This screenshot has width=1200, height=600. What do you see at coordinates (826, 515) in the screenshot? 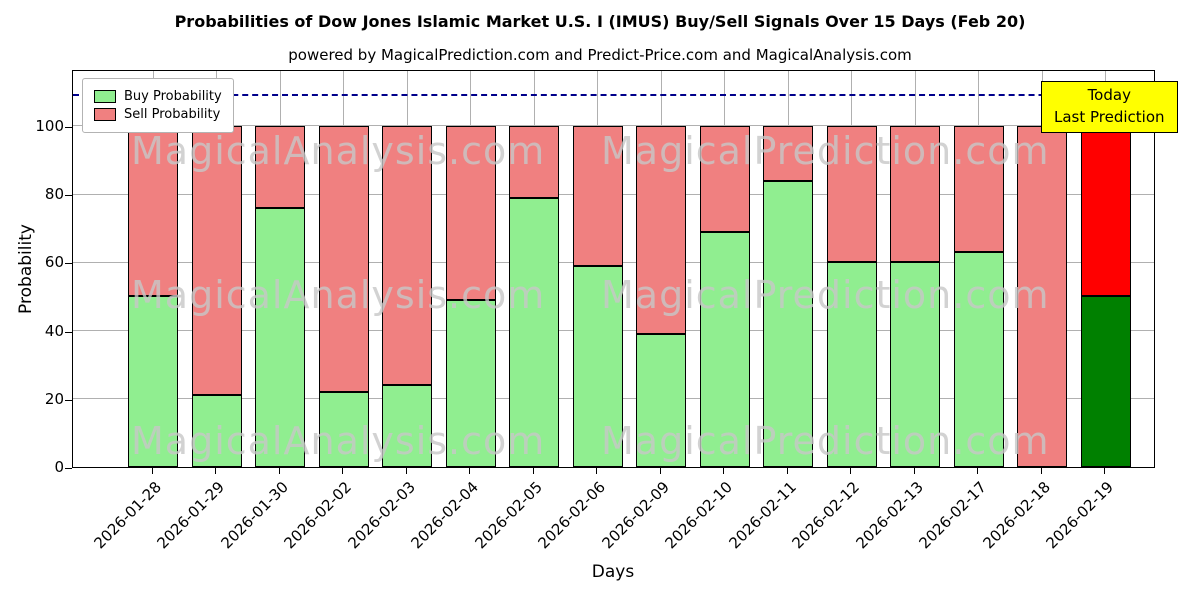
I see `x-tick-label: 2026-02-12` at bounding box center [826, 515].